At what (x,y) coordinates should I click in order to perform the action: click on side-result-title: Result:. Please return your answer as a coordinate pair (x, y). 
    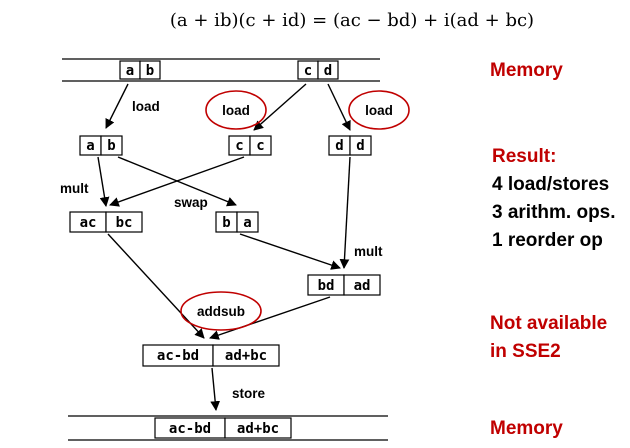
    Looking at the image, I should click on (524, 156).